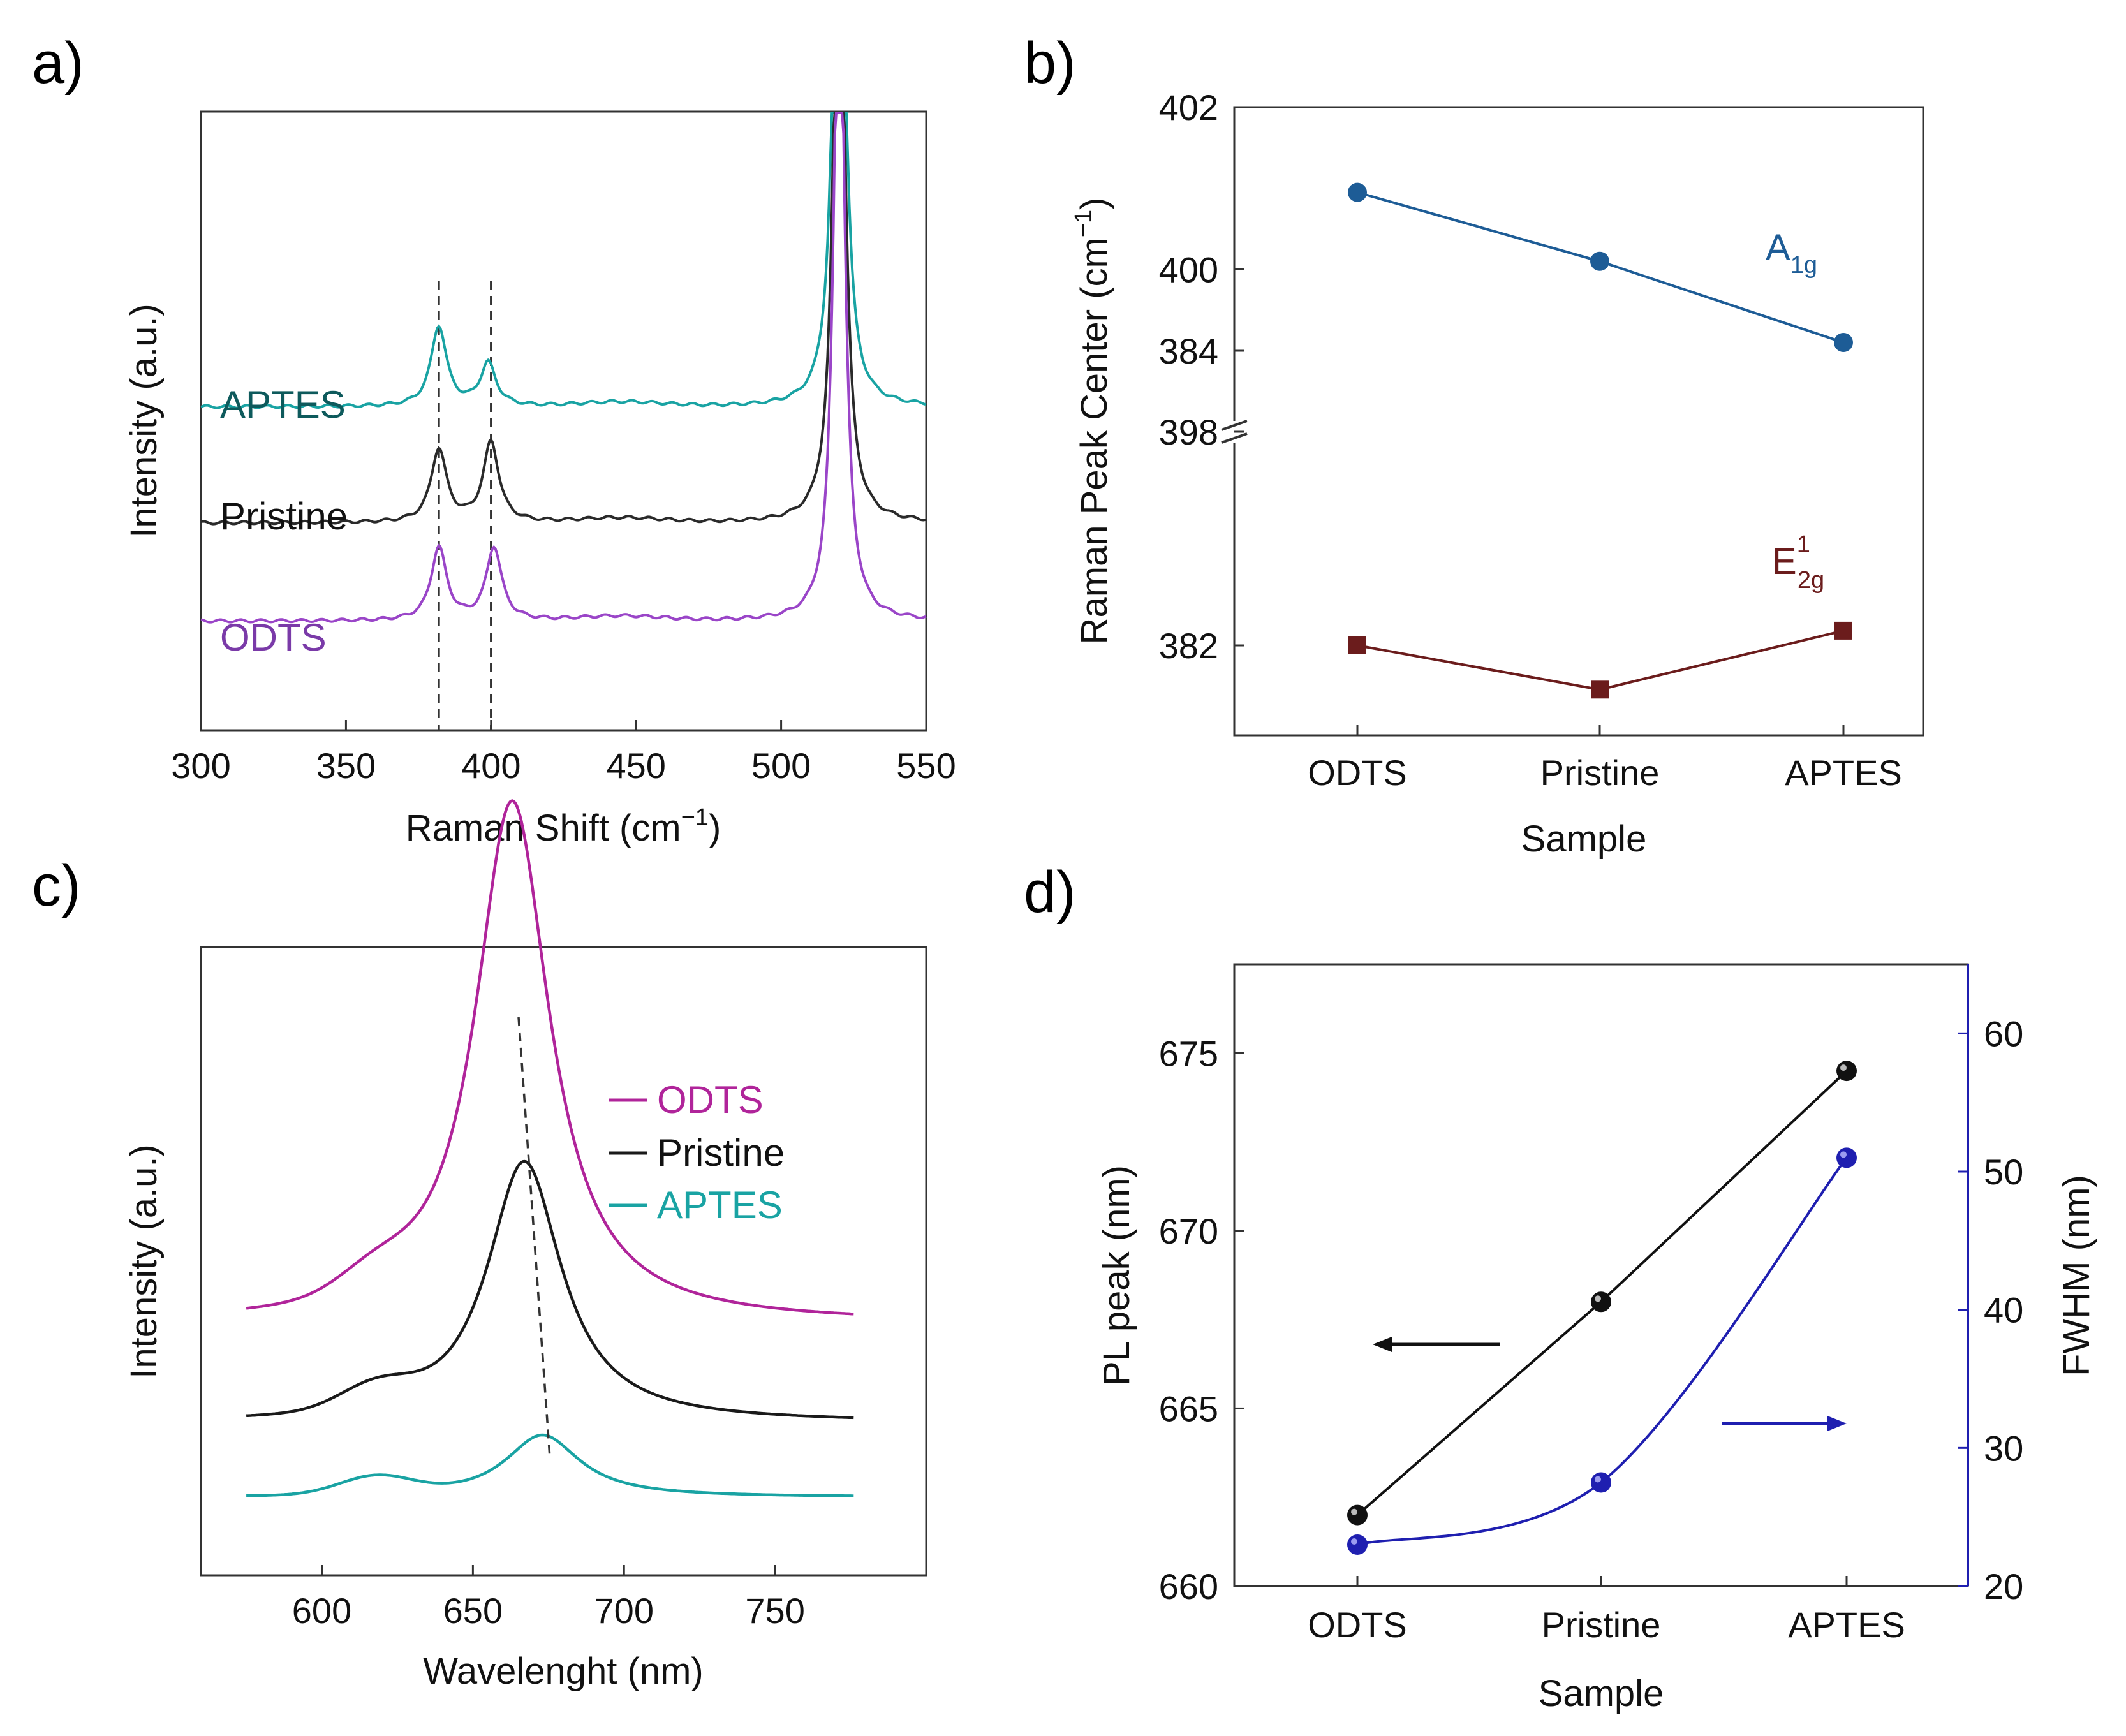 The height and width of the screenshot is (1736, 2126). What do you see at coordinates (1050, 64) in the screenshot?
I see `panel-label-b: b)` at bounding box center [1050, 64].